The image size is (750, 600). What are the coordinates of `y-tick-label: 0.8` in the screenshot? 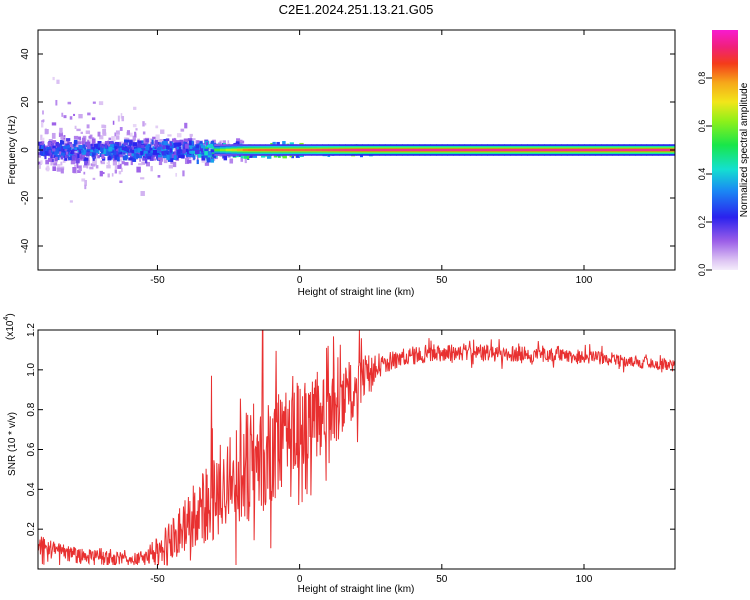 It's located at (31, 409).